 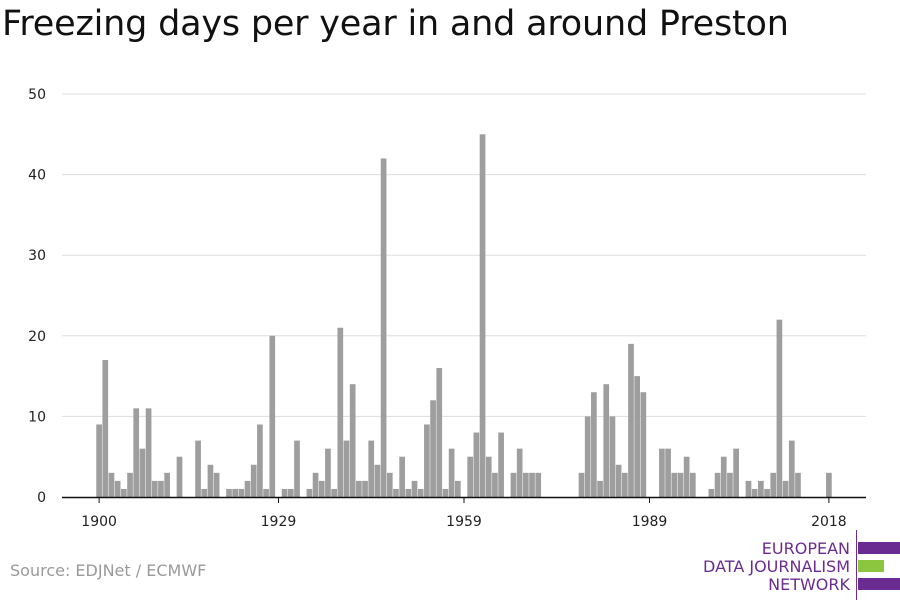 What do you see at coordinates (389, 484) in the screenshot?
I see `bar-1947` at bounding box center [389, 484].